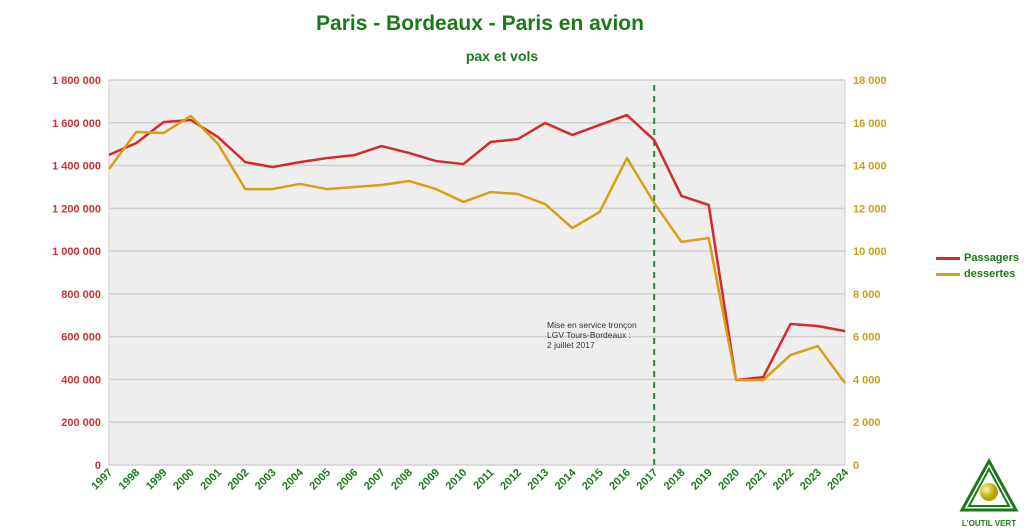 The height and width of the screenshot is (530, 1024). What do you see at coordinates (592, 325) in the screenshot?
I see `annotation-text: Mise en service tronçon` at bounding box center [592, 325].